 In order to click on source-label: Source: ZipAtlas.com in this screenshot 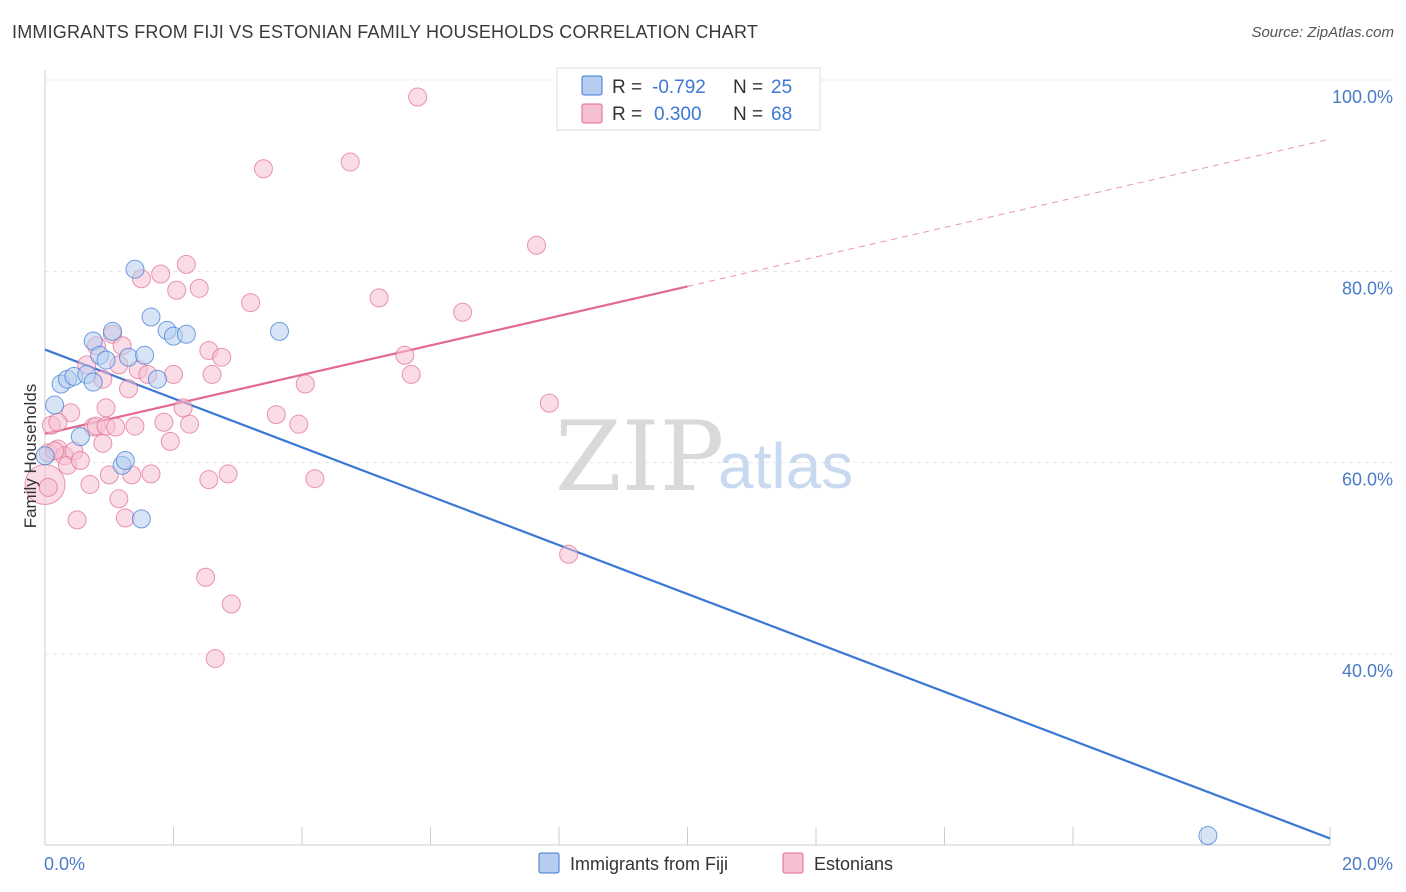, I will do `click(1322, 32)`.